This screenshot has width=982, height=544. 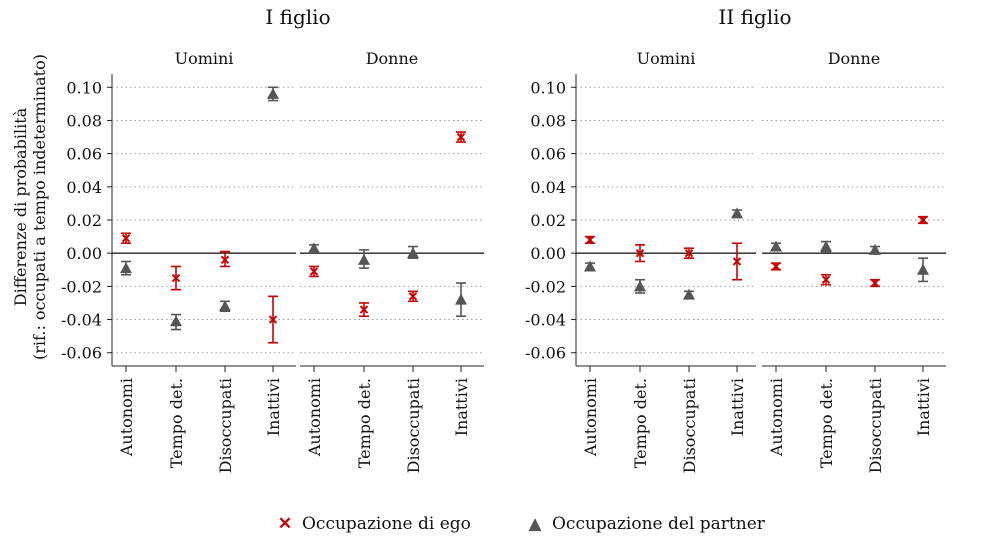 I want to click on x-marker-icon: ✕, so click(x=285, y=524).